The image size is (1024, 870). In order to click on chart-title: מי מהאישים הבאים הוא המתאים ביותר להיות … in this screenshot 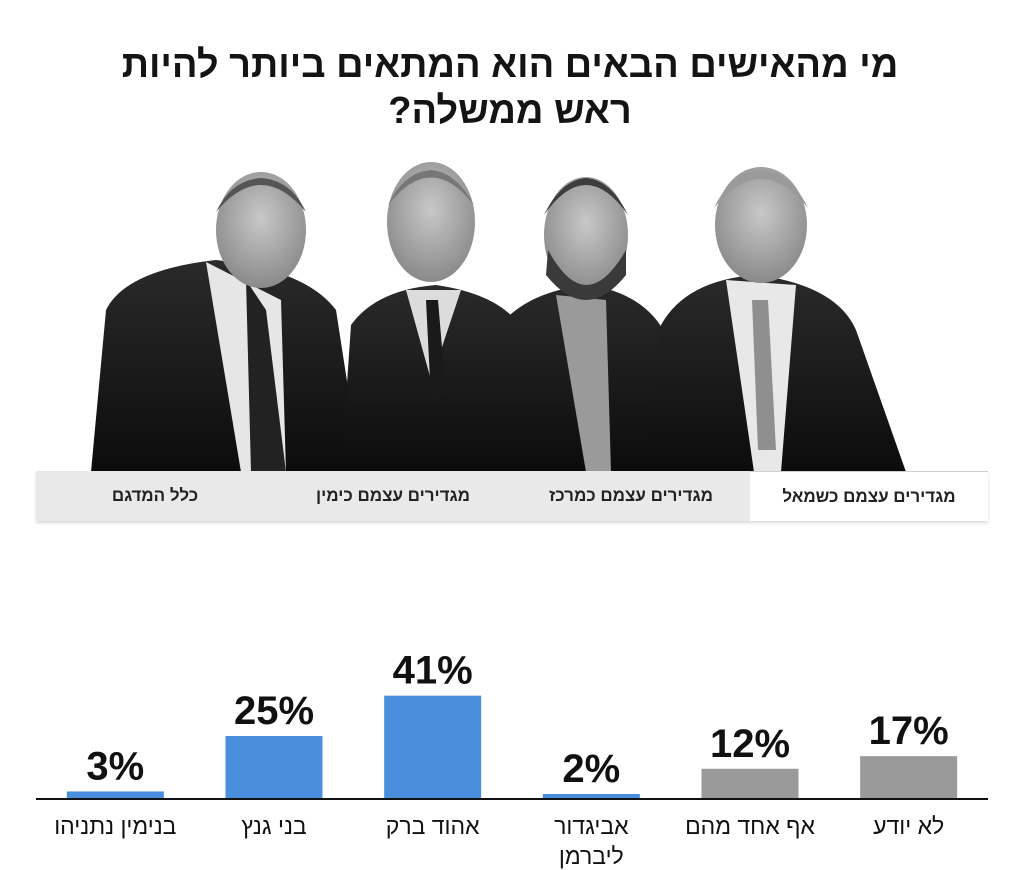, I will do `click(510, 88)`.